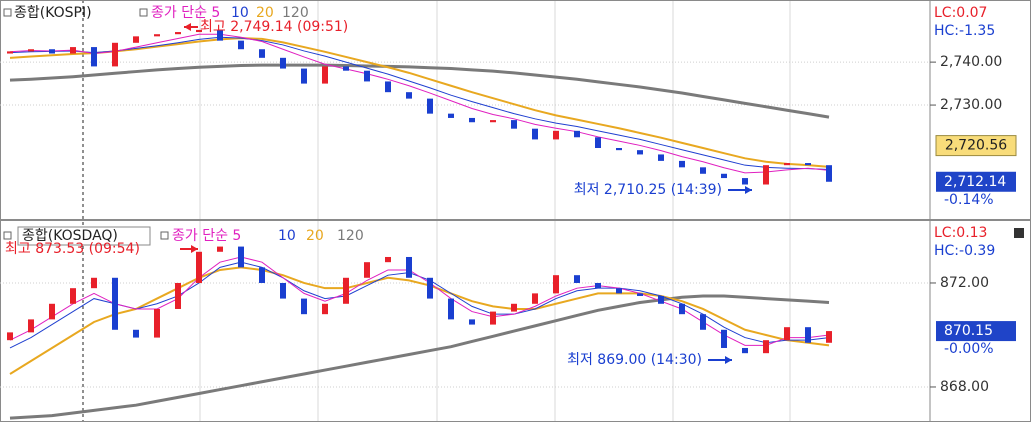 The width and height of the screenshot is (1031, 422). What do you see at coordinates (976, 146) in the screenshot?
I see `price-marker` at bounding box center [976, 146].